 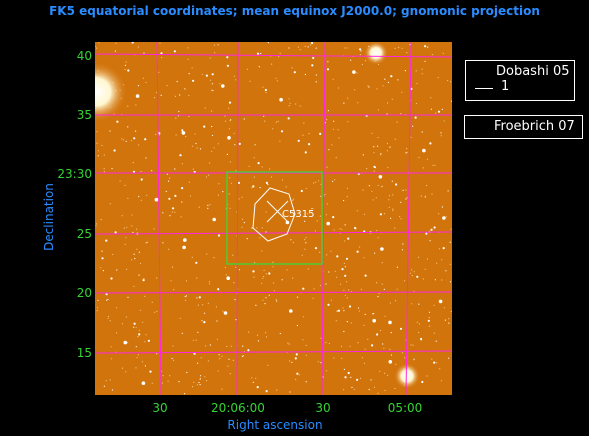 I want to click on ytick-2330: 23:30, so click(x=74, y=174).